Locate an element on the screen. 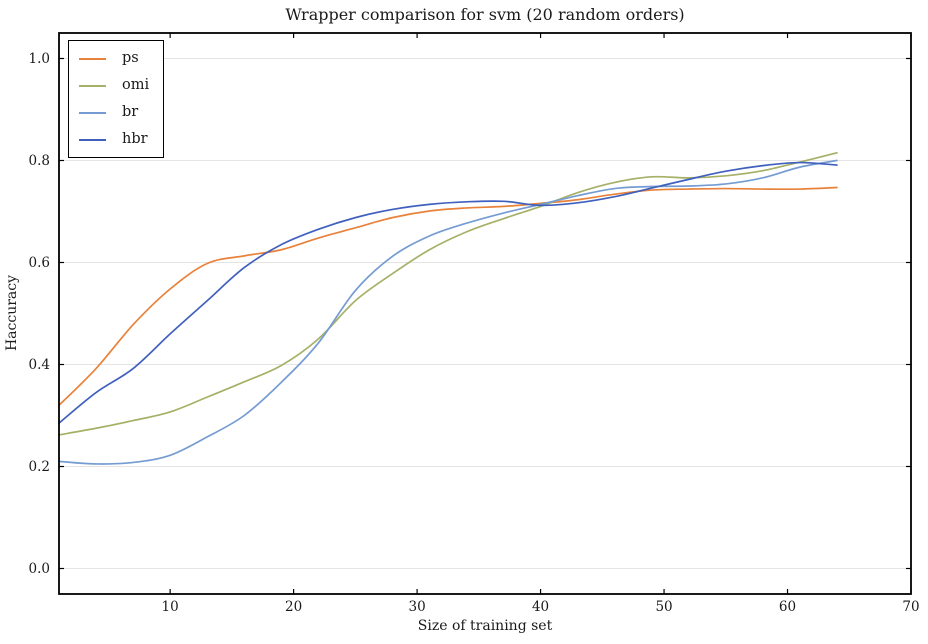  y-tick-label: 1.0 is located at coordinates (39, 59).